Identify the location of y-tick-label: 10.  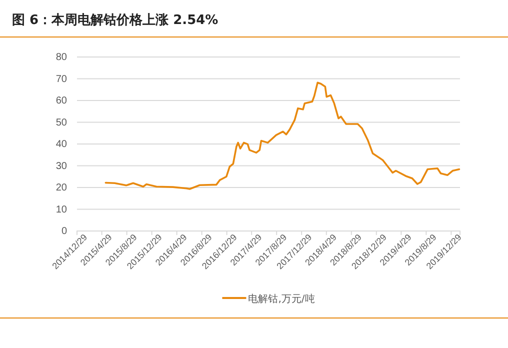
(62, 210).